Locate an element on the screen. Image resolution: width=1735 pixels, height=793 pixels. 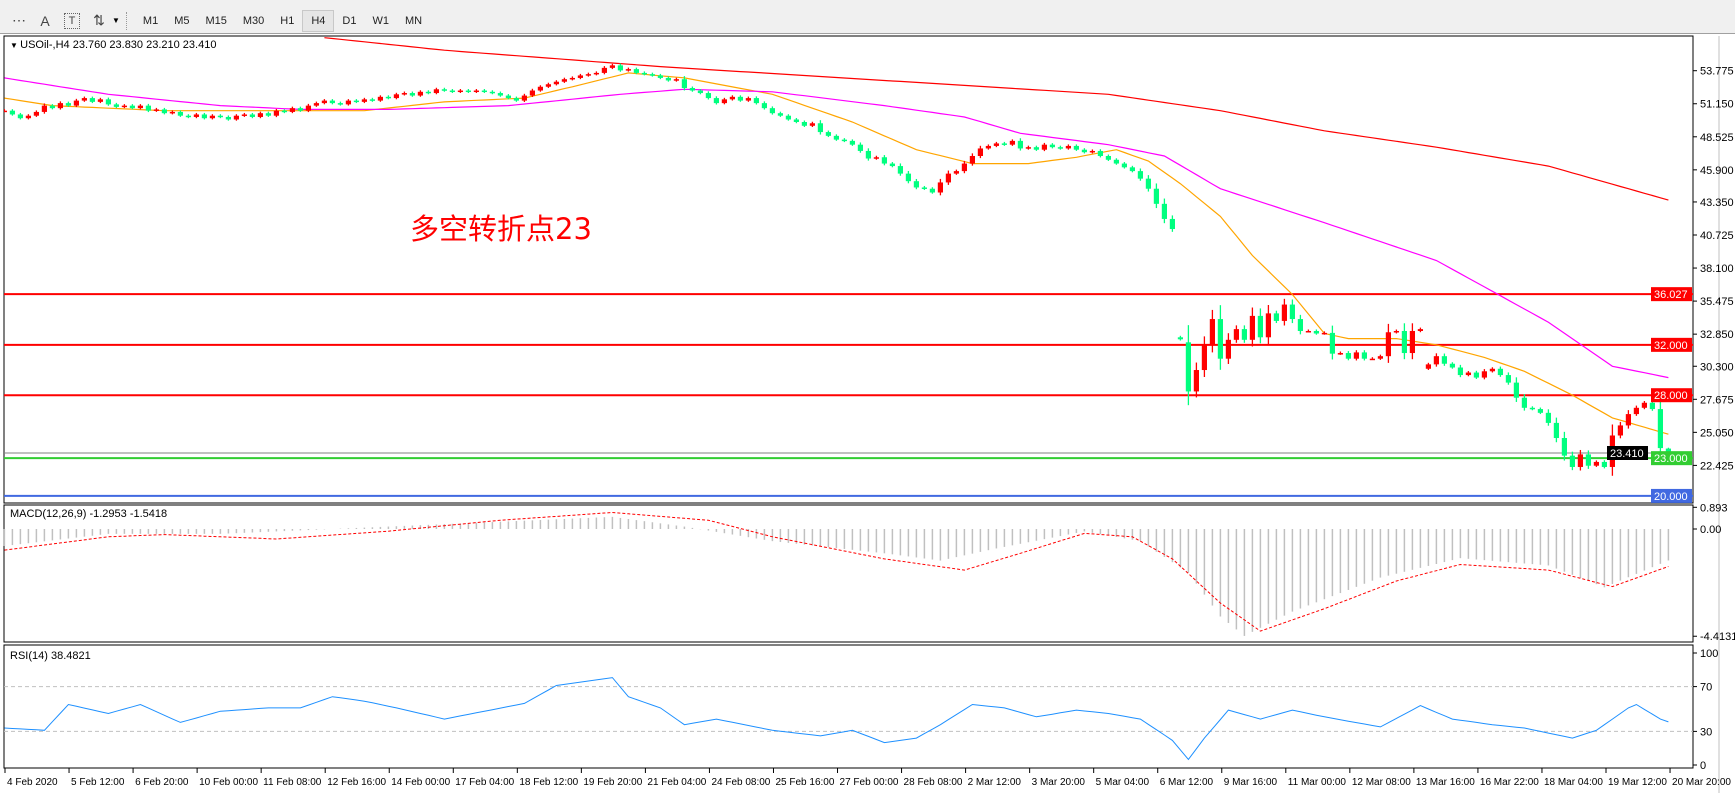
timeframe-w1-button: W1 is located at coordinates (380, 20).